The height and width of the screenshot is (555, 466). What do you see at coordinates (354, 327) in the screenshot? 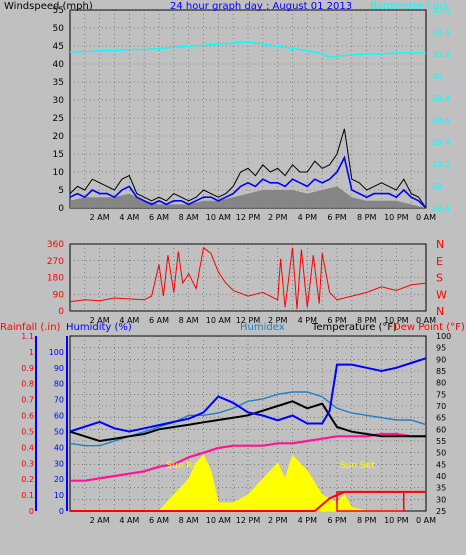
I see `temperature-axis-label: Temperature (°F)` at bounding box center [354, 327].